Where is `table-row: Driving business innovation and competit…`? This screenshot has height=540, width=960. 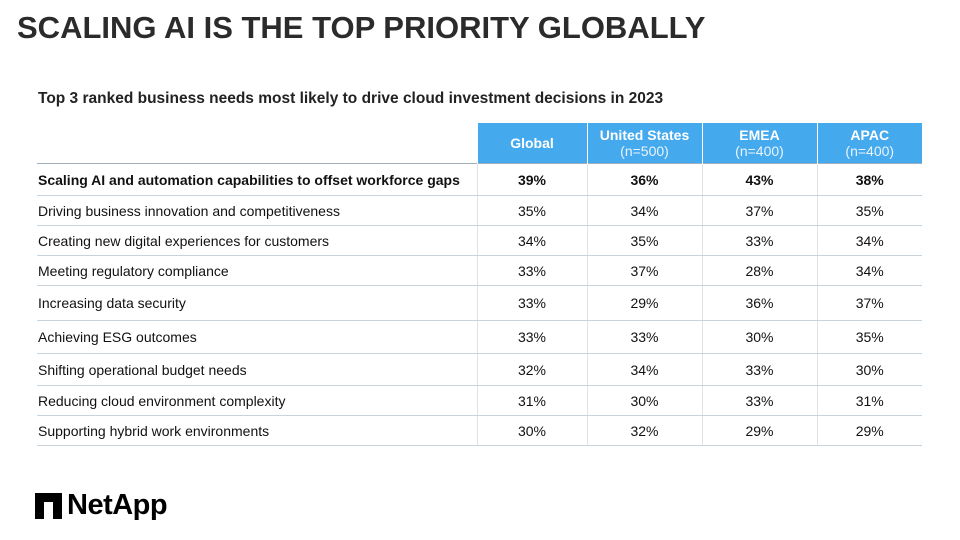
table-row: Driving business innovation and competit… is located at coordinates (479, 210).